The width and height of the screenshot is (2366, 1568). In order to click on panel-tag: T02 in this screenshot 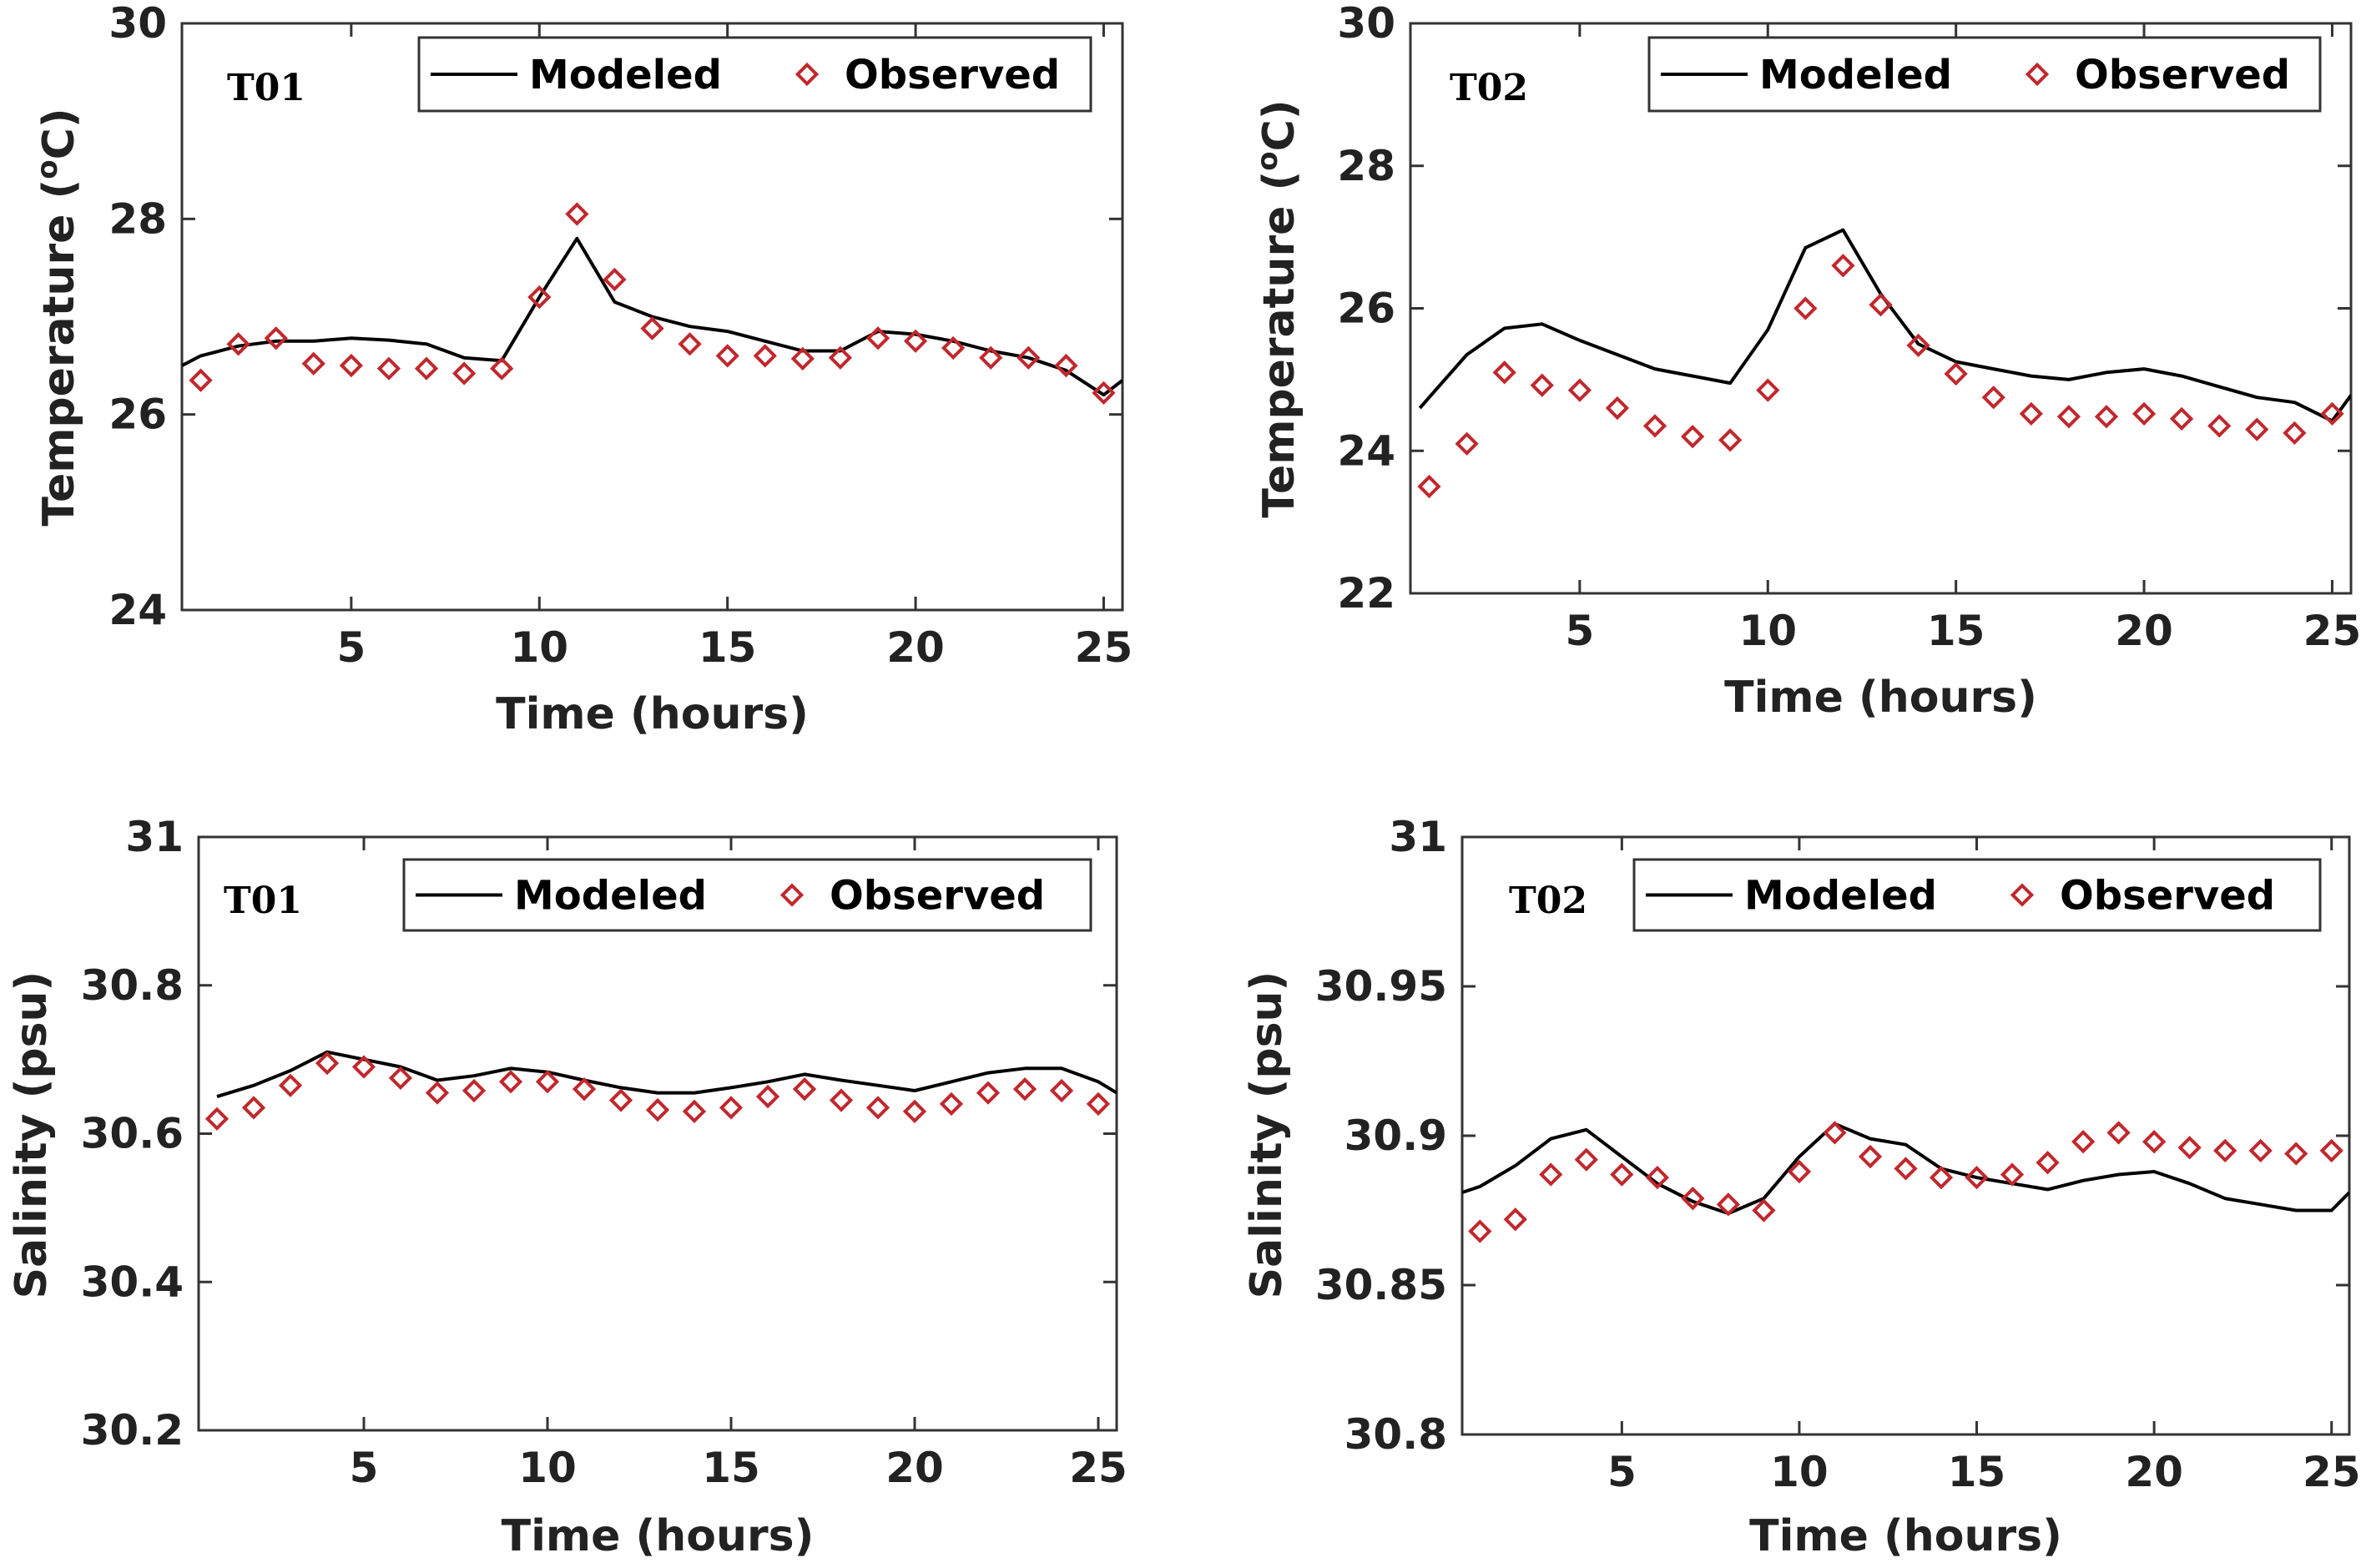, I will do `click(1548, 901)`.